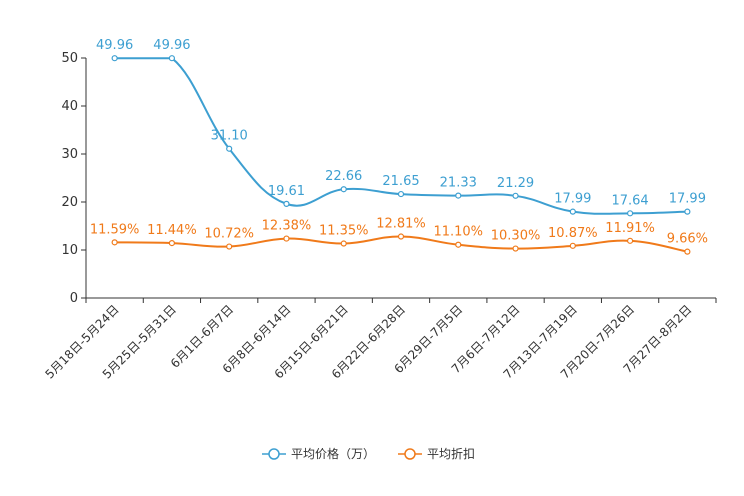 The image size is (744, 496). What do you see at coordinates (74, 298) in the screenshot?
I see `y-tick-label: 0` at bounding box center [74, 298].